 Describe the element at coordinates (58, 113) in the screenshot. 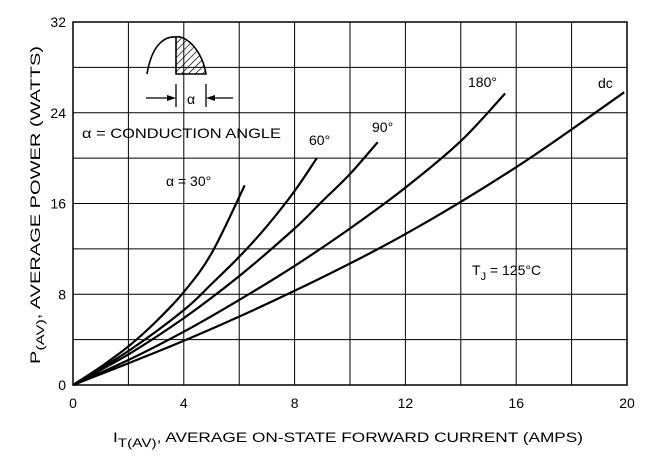

I see `y-tick-label: 24` at that location.